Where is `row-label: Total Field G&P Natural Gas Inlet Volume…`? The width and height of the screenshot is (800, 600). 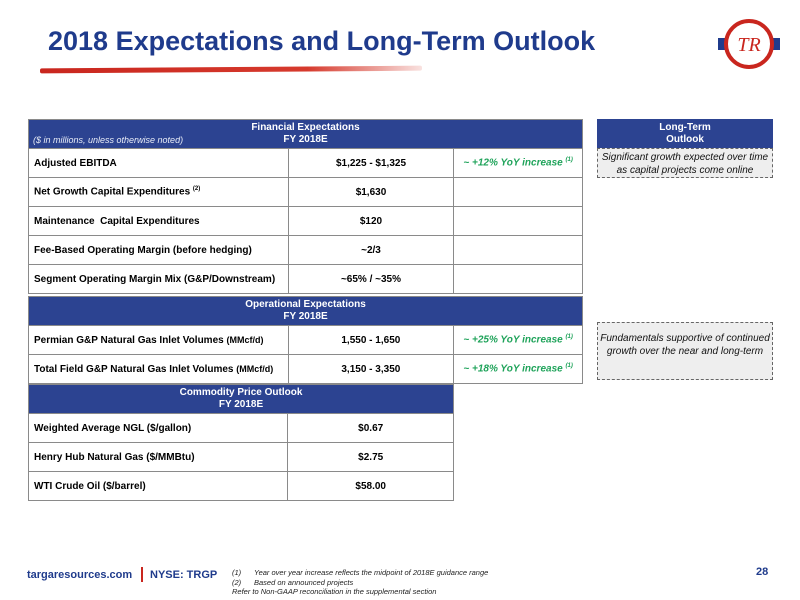 row-label: Total Field G&P Natural Gas Inlet Volume… is located at coordinates (158, 369).